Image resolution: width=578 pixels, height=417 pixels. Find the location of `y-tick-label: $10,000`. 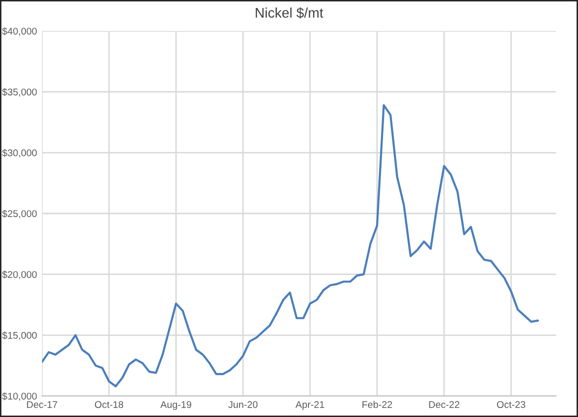

y-tick-label: $10,000 is located at coordinates (19, 396).